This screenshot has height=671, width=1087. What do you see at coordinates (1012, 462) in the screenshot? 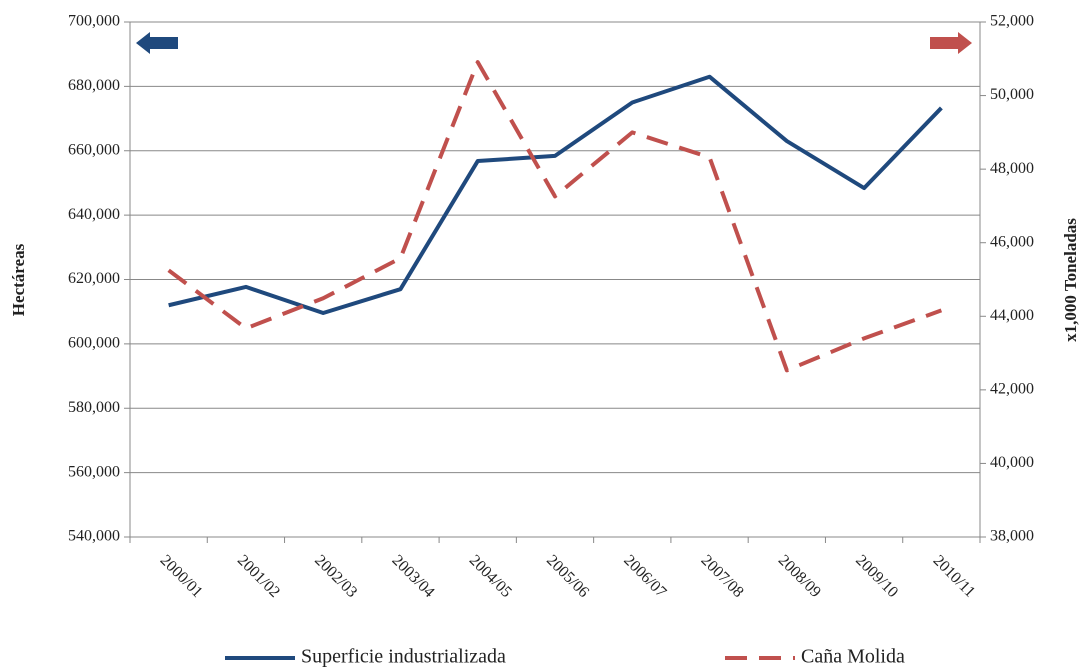
I see `y2-tick-label: 40,000` at bounding box center [1012, 462].